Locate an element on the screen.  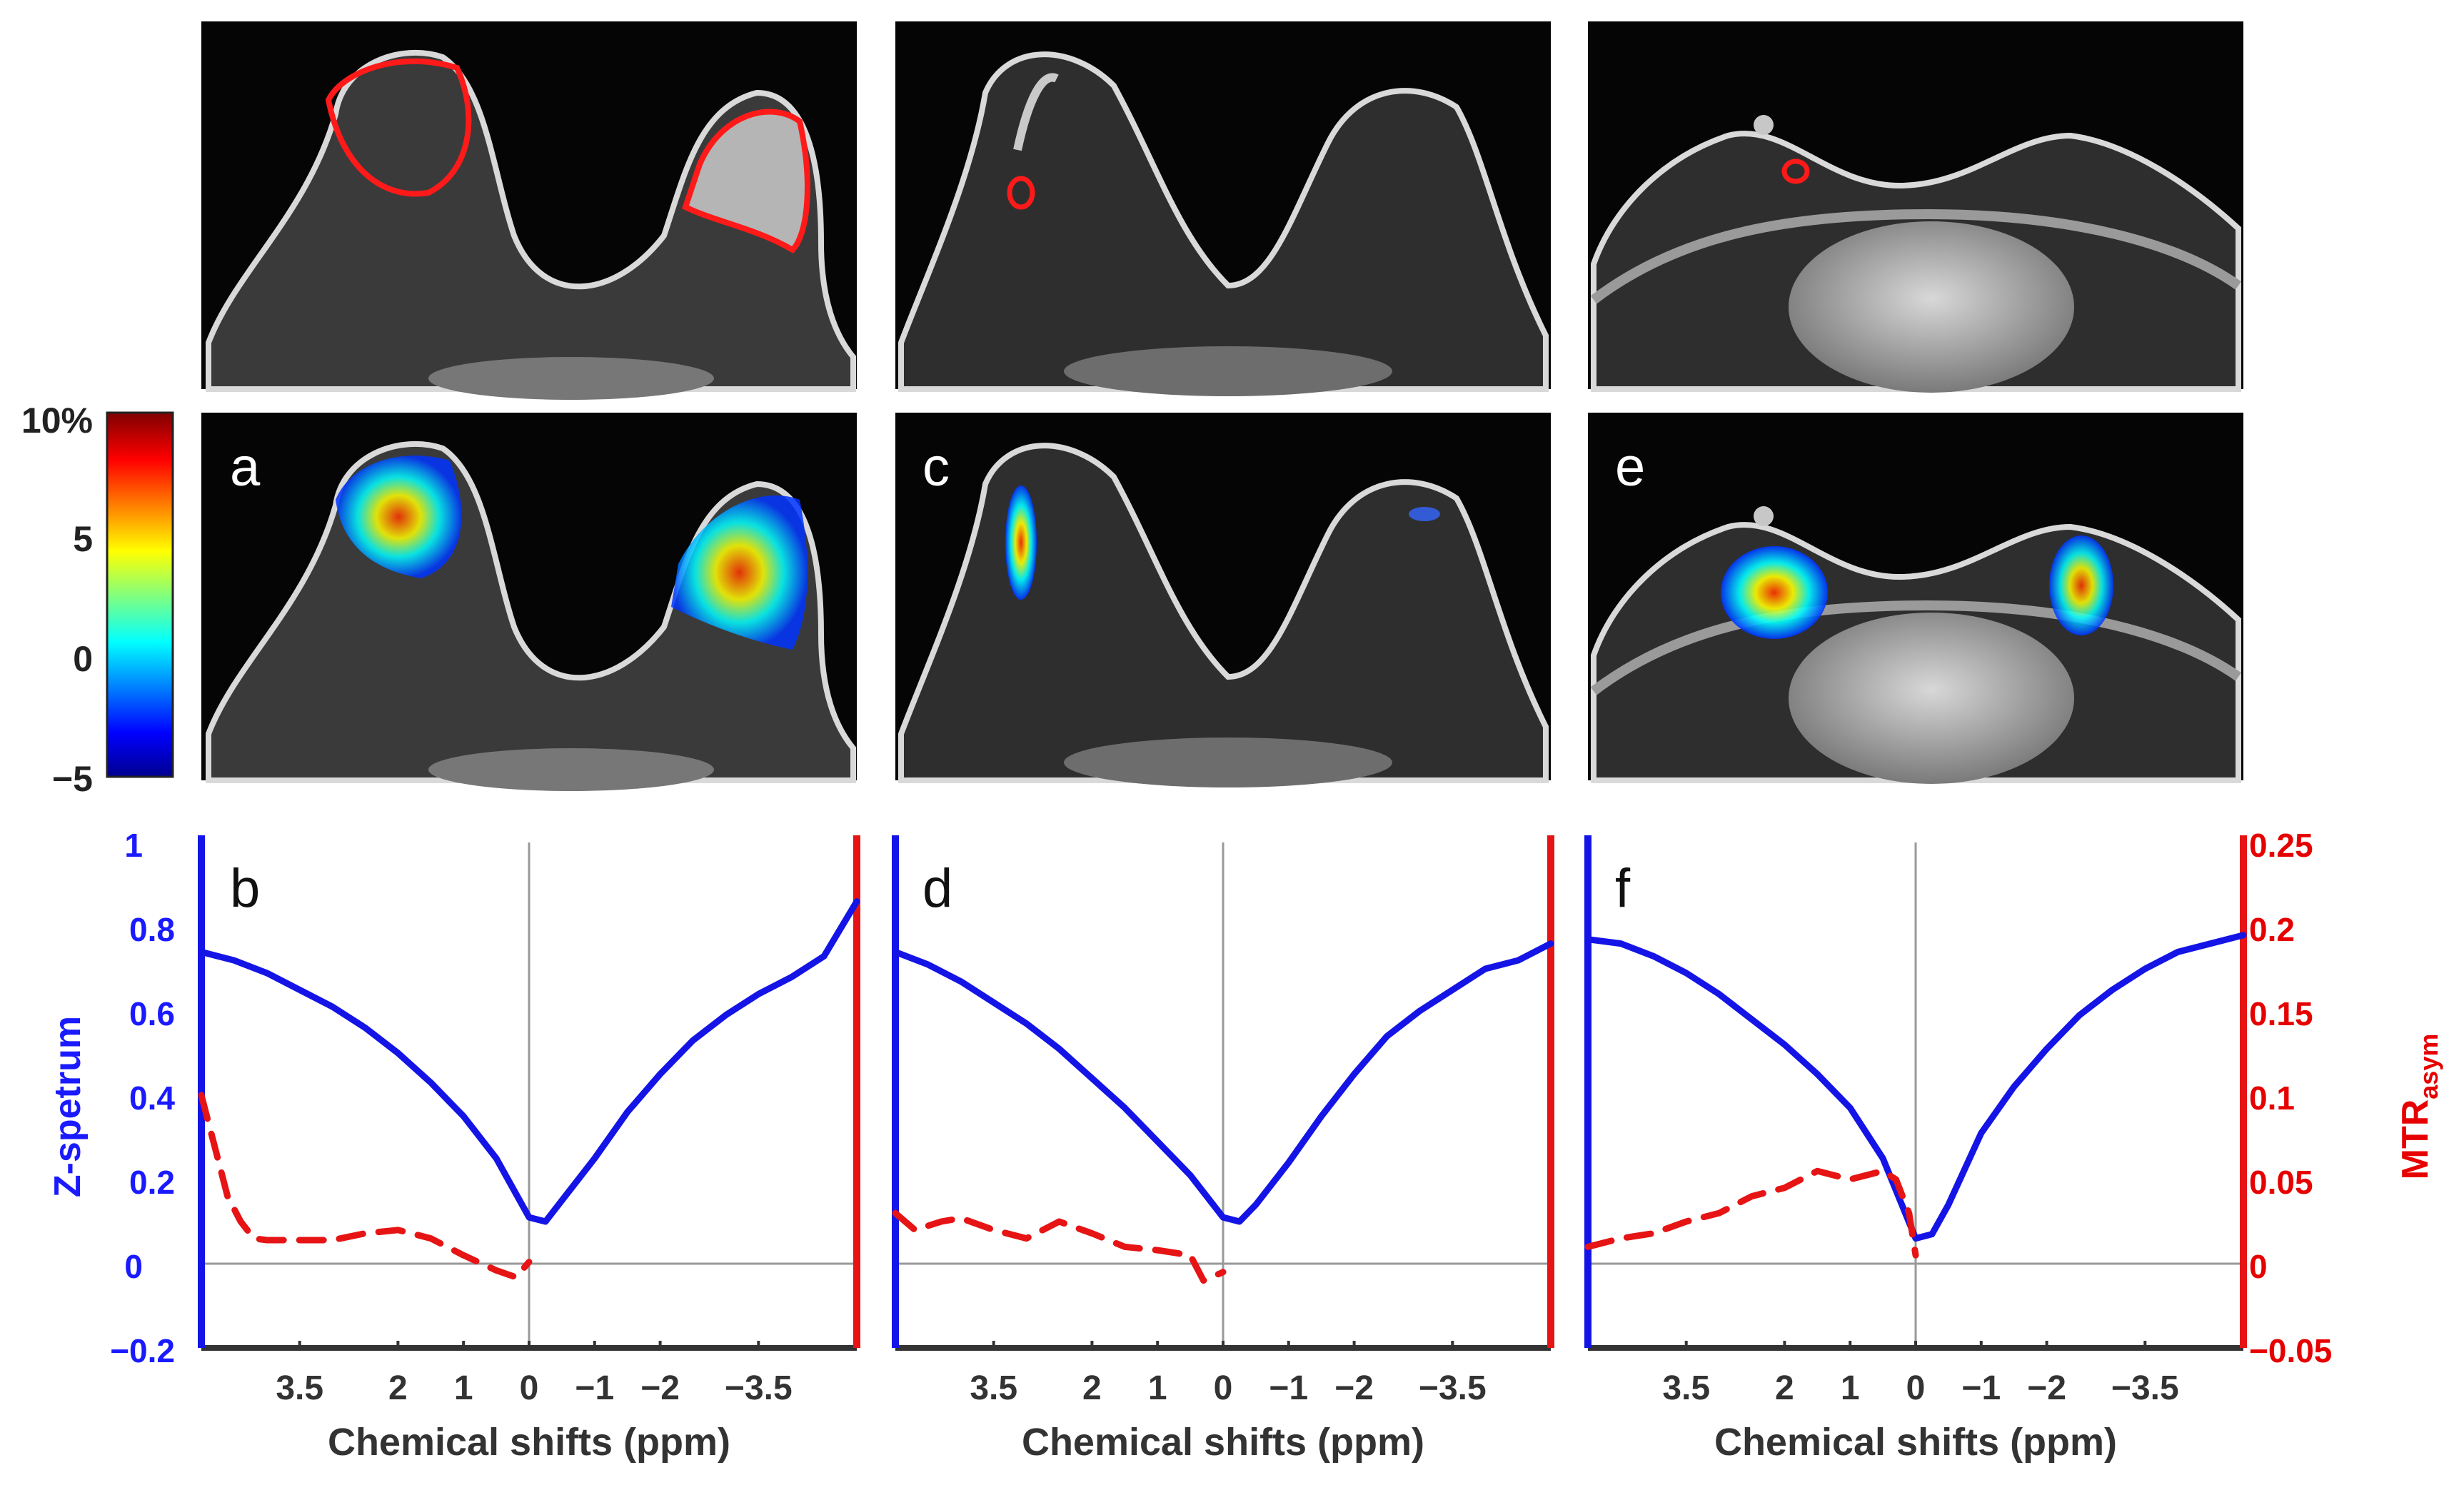
right-tick-0: 0 is located at coordinates (2258, 1266).